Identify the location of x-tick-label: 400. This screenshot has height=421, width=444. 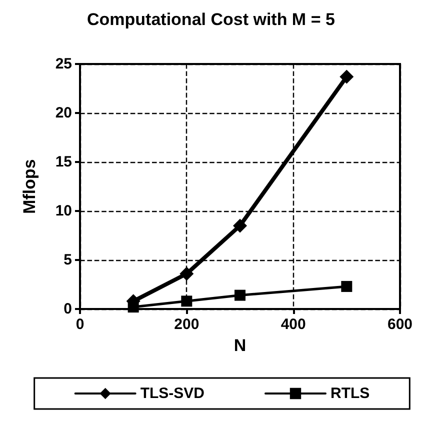
(293, 324).